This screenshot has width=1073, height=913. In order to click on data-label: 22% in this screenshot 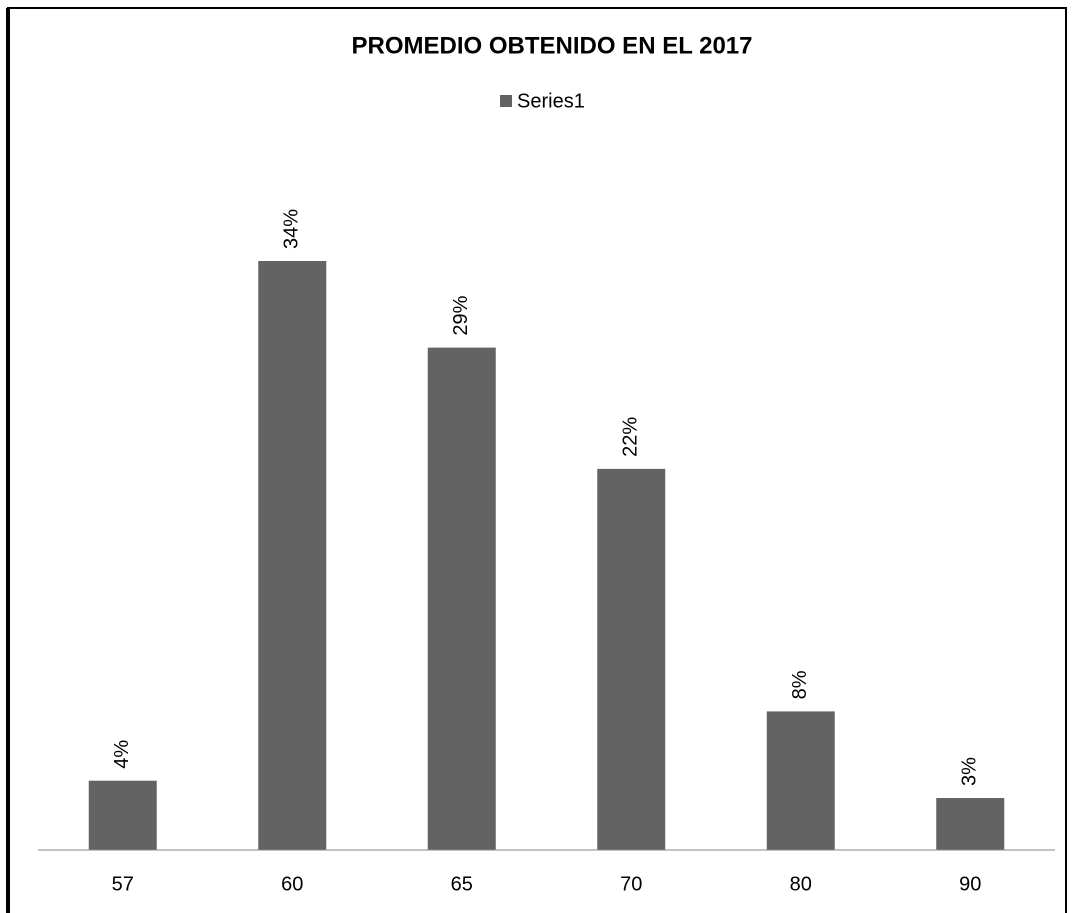, I will do `click(631, 437)`.